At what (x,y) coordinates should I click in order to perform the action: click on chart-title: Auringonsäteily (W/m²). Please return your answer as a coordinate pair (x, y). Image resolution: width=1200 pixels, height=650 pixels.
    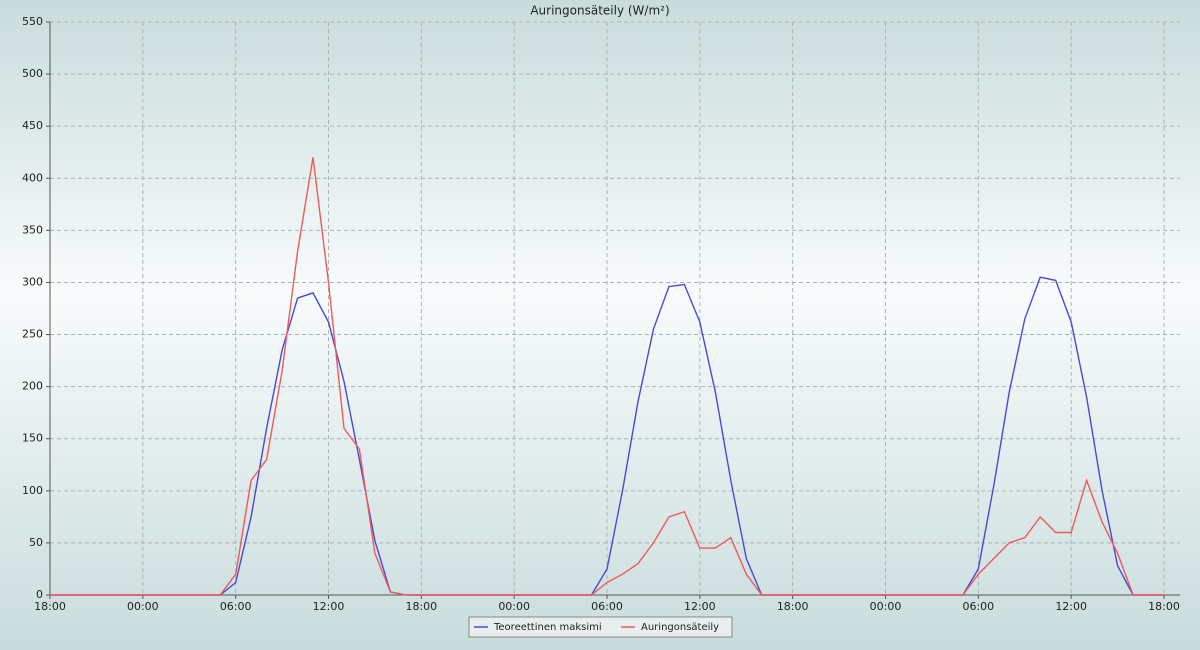
    Looking at the image, I should click on (599, 11).